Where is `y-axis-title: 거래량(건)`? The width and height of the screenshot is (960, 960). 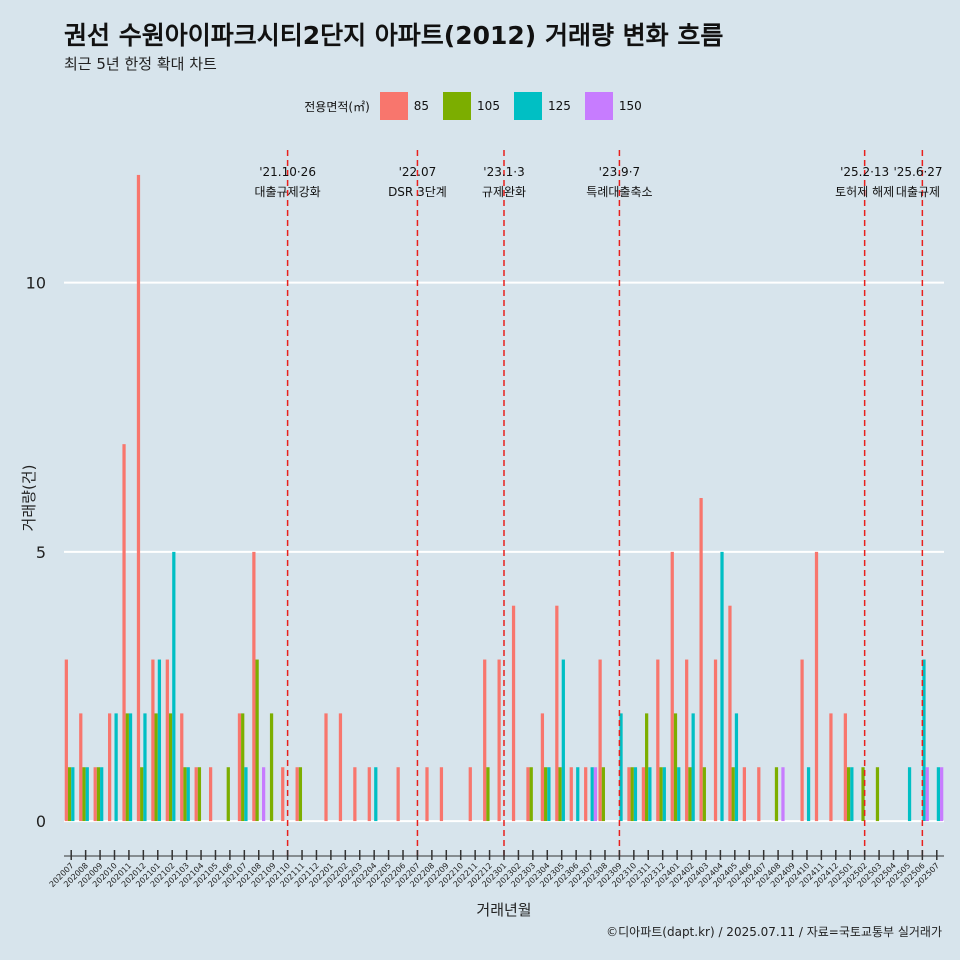
y-axis-title: 거래량(건) is located at coordinates (29, 498).